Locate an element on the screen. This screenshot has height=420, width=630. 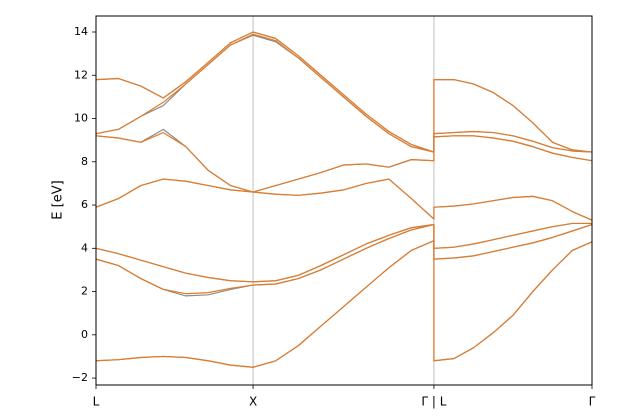
y-tick-label: 10 is located at coordinates (81, 118).